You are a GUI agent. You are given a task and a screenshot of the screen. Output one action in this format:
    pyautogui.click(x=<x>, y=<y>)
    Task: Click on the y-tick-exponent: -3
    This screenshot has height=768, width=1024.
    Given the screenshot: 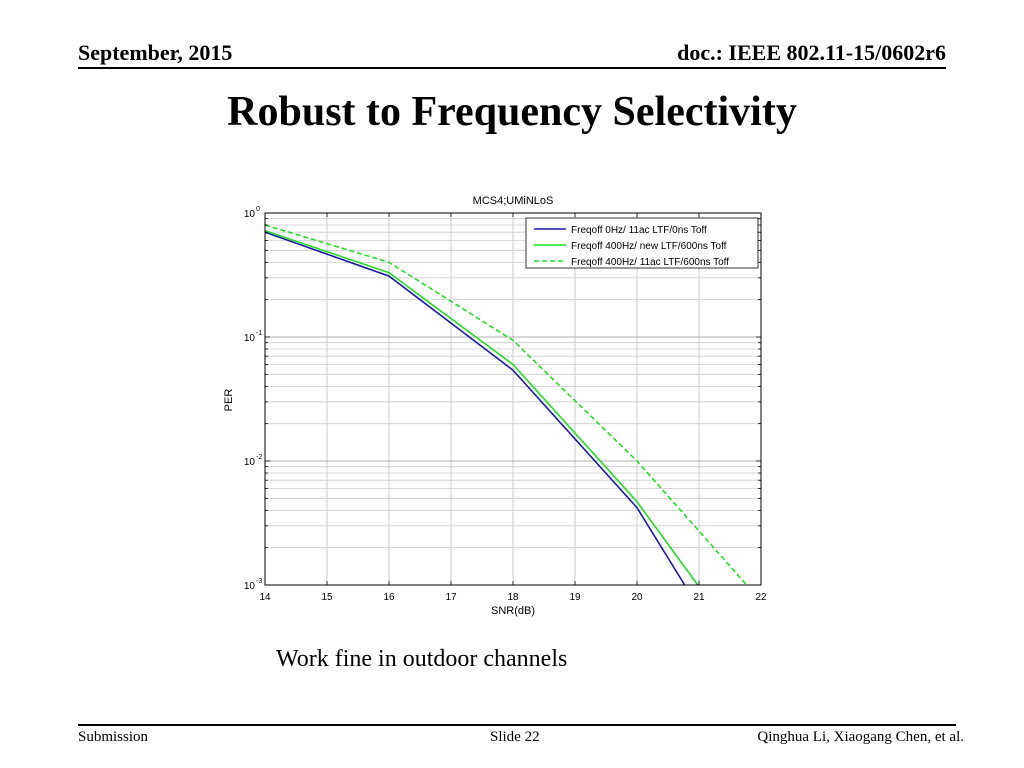 What is the action you would take?
    pyautogui.click(x=259, y=581)
    